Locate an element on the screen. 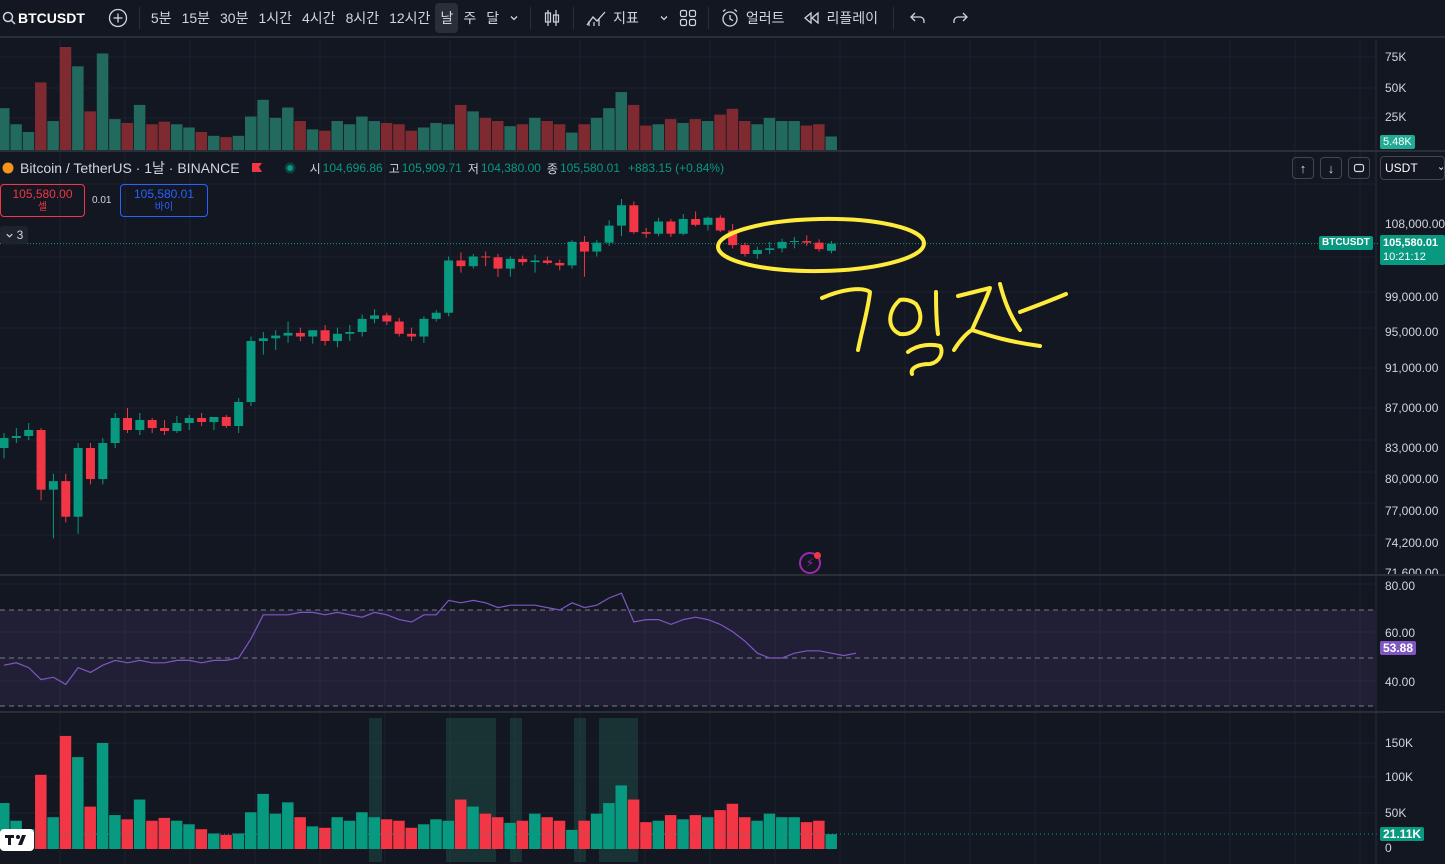 The height and width of the screenshot is (864, 1445). interval-day: 날 is located at coordinates (447, 18).